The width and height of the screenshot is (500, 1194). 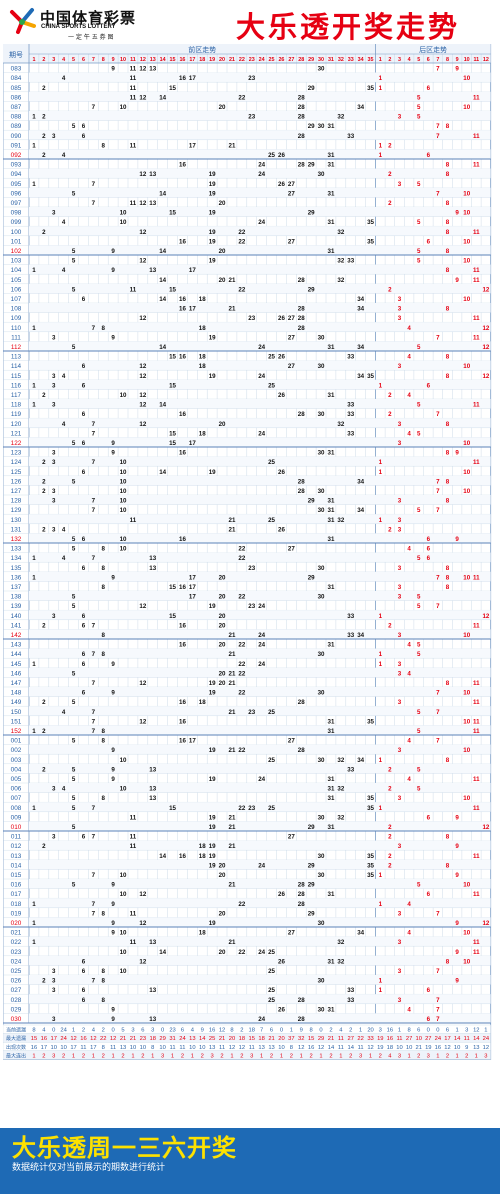 What do you see at coordinates (447, 1048) in the screenshot?
I see `stats-back-value: 12` at bounding box center [447, 1048].